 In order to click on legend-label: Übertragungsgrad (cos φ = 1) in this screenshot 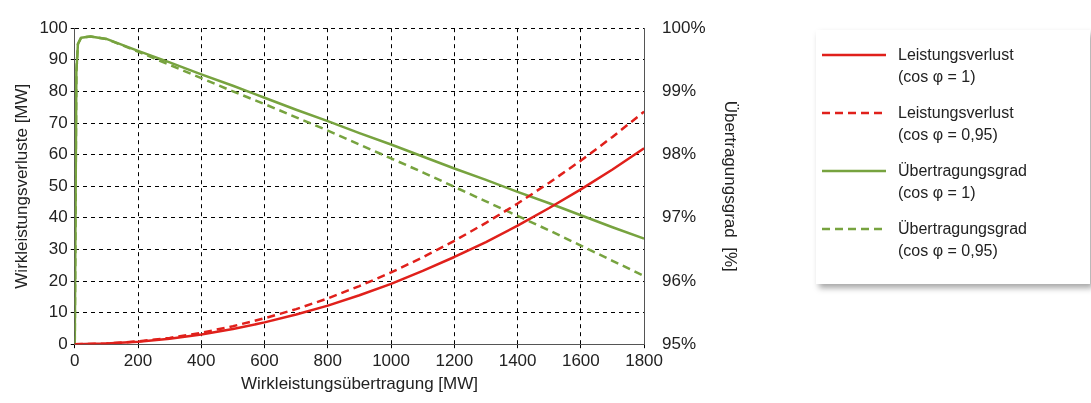, I will do `click(963, 182)`.